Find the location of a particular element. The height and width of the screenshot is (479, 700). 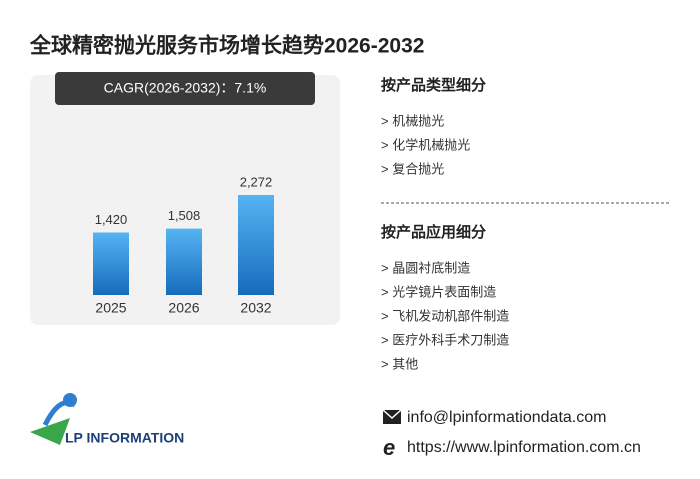

segment-item: > 医疗外科手术刀制造 is located at coordinates (445, 339).